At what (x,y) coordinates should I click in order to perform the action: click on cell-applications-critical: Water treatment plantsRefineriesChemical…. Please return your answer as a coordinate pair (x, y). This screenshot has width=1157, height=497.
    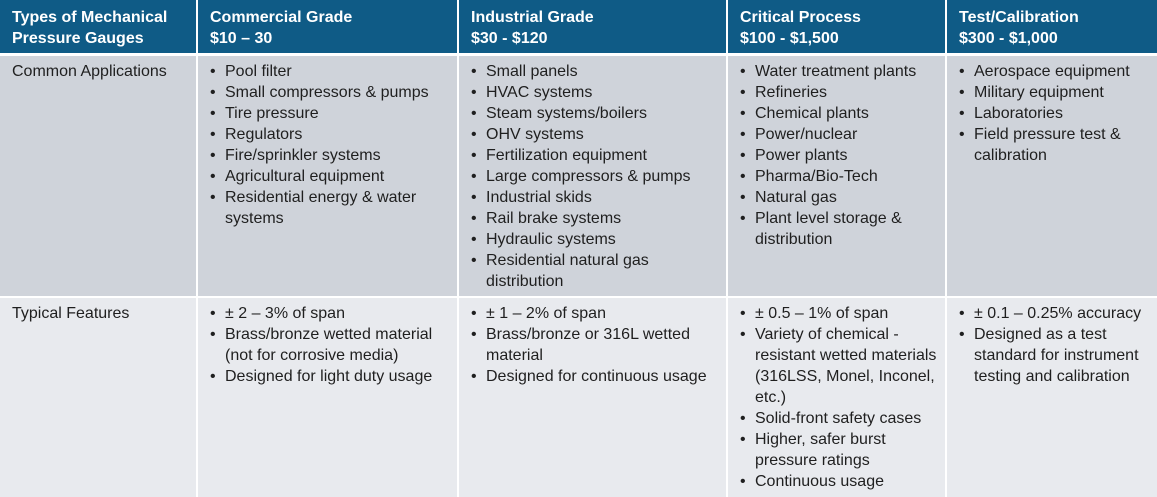
    Looking at the image, I should click on (837, 176).